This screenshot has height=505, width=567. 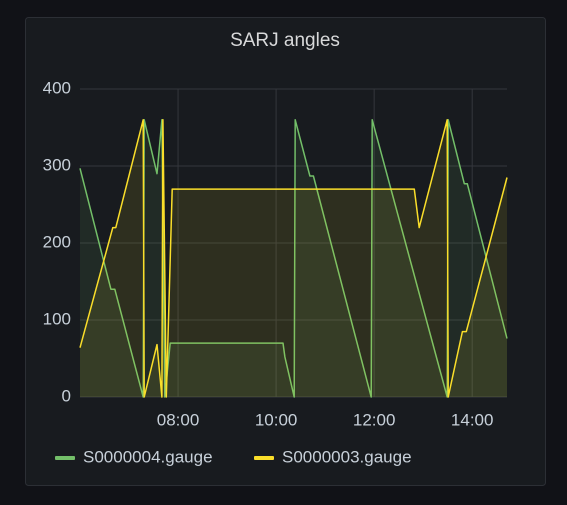 I want to click on x-tick-label: 08:00, so click(x=178, y=419).